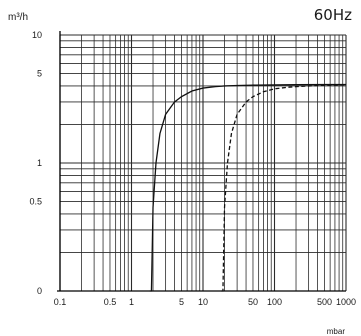 This screenshot has width=361, height=336. I want to click on y-tick-label: 0.5, so click(35, 202).